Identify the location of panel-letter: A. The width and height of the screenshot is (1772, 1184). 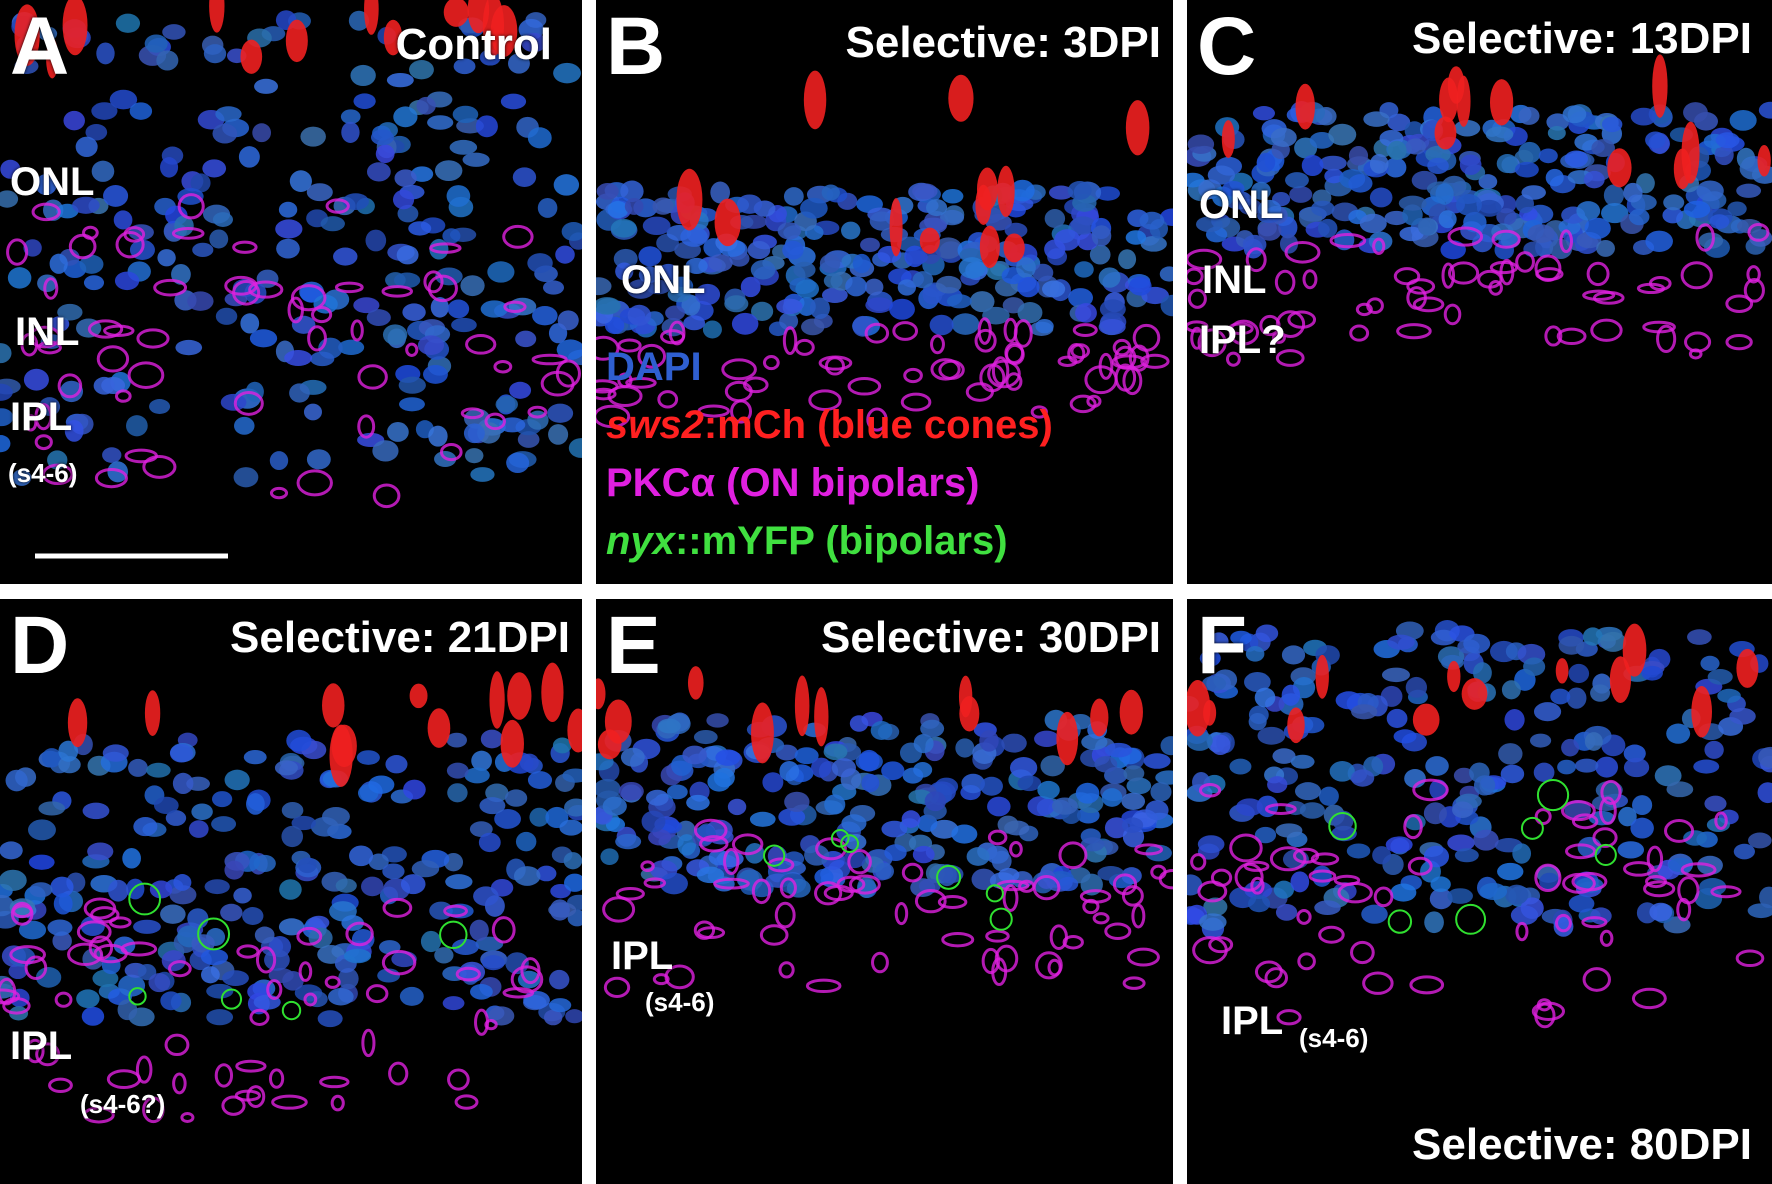
(40, 46).